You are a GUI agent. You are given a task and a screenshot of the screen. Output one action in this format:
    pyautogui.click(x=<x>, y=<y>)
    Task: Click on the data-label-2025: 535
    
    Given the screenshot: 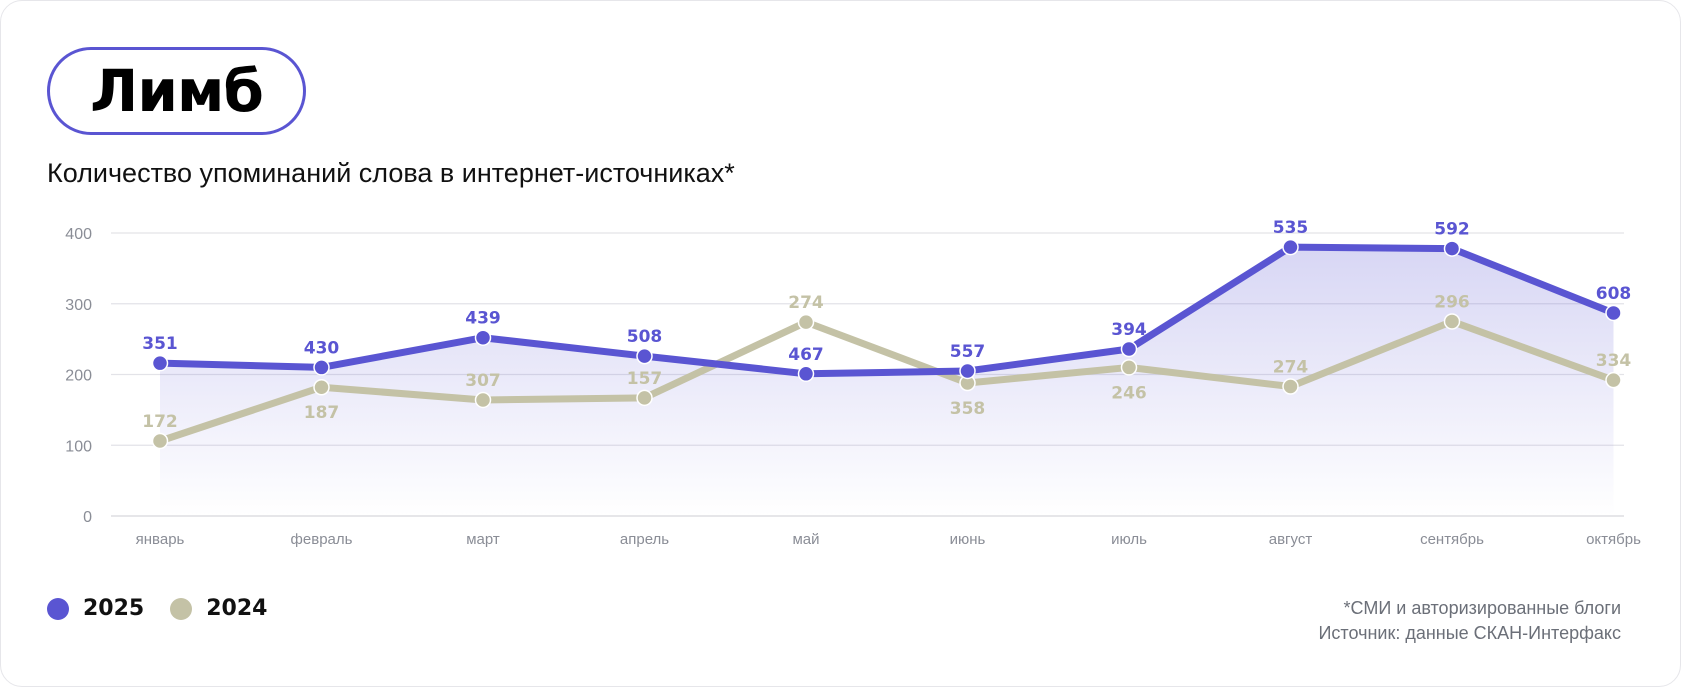 What is the action you would take?
    pyautogui.click(x=1291, y=228)
    